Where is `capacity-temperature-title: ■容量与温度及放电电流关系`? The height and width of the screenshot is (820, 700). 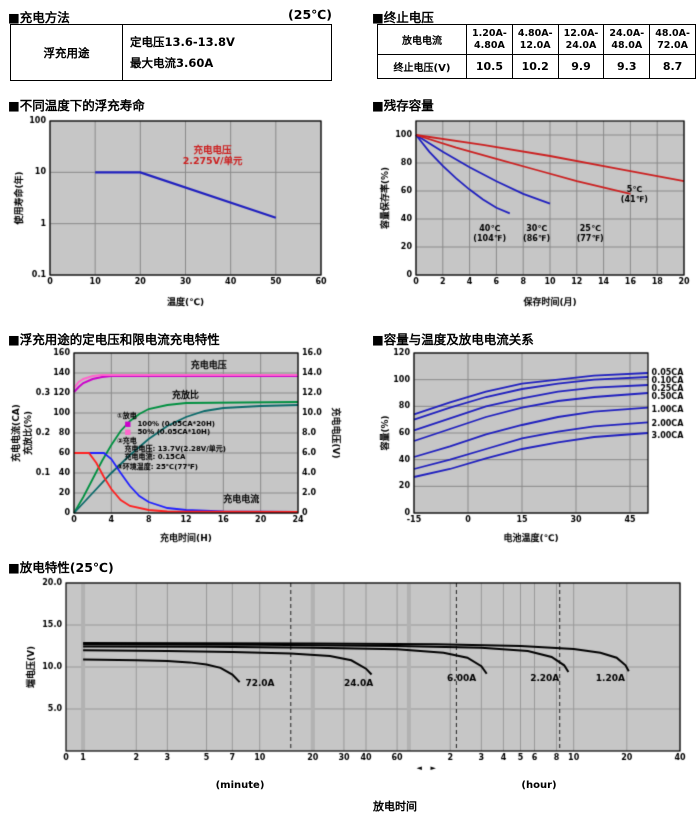
capacity-temperature-title: ■容量与温度及放电电流关系 is located at coordinates (453, 339).